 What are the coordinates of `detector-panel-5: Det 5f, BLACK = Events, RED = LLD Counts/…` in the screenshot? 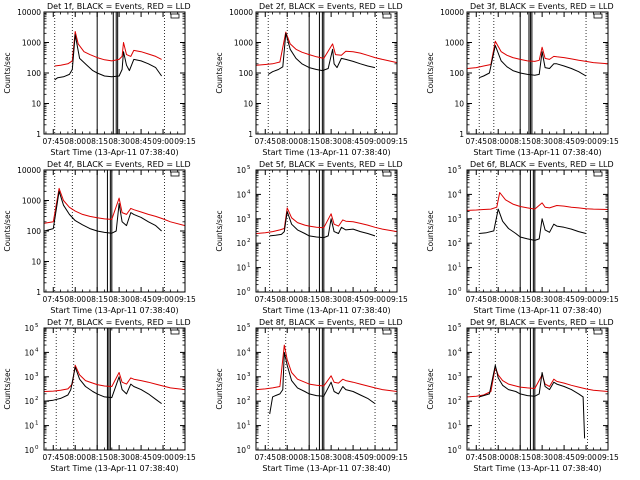 It's located at (311, 237).